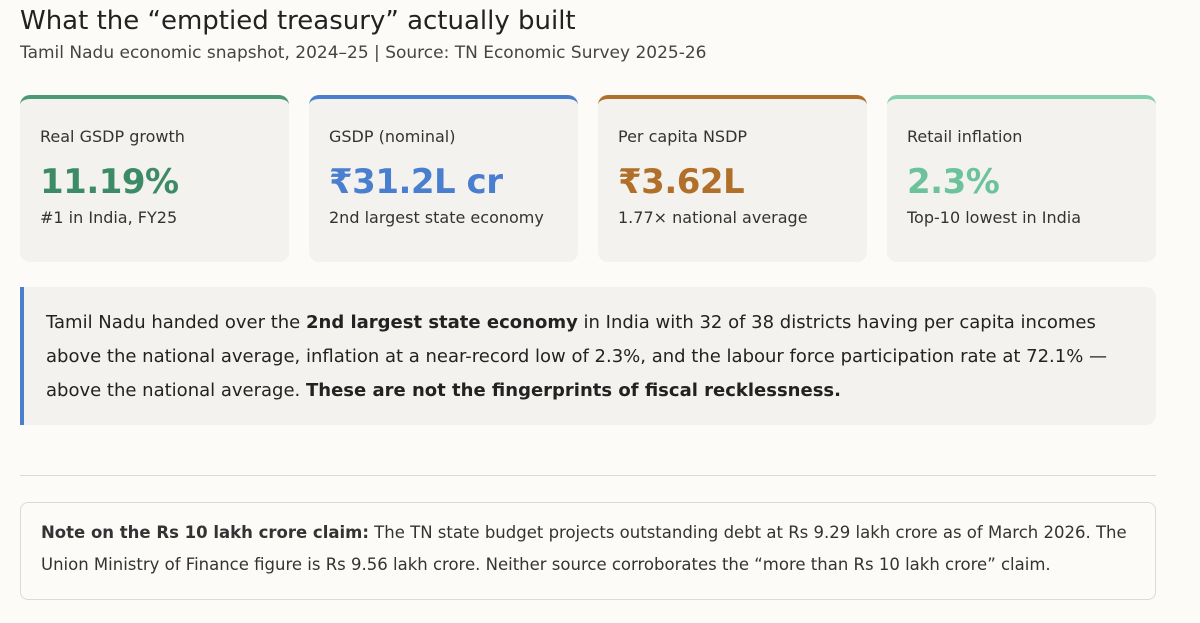  What do you see at coordinates (713, 217) in the screenshot?
I see `stat-note: 1.77× national average` at bounding box center [713, 217].